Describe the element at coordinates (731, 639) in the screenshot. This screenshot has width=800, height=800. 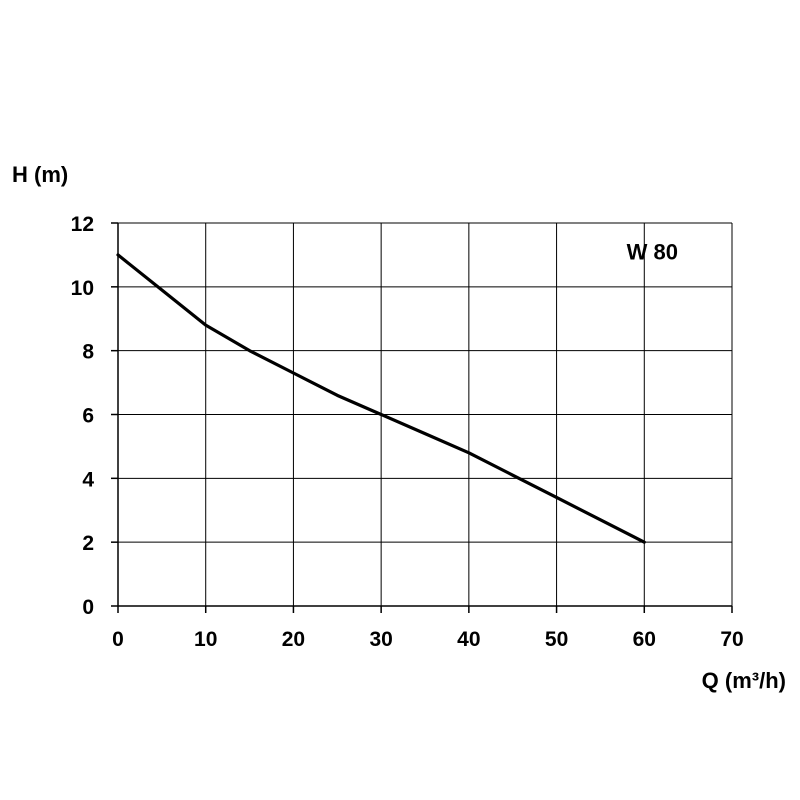
I see `x-tick-label: 70` at that location.